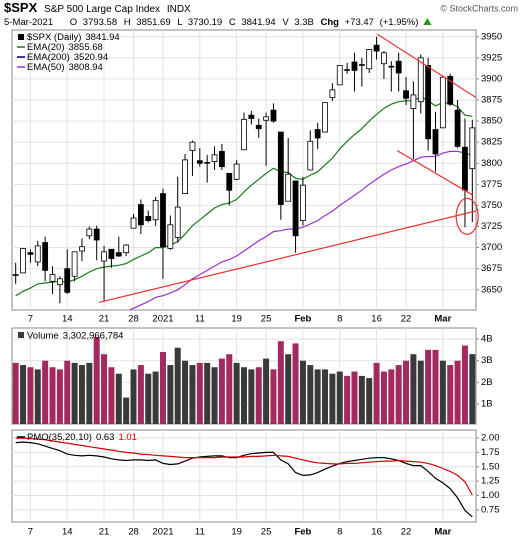  Describe the element at coordinates (467, 216) in the screenshot. I see `highlight-circle` at that location.